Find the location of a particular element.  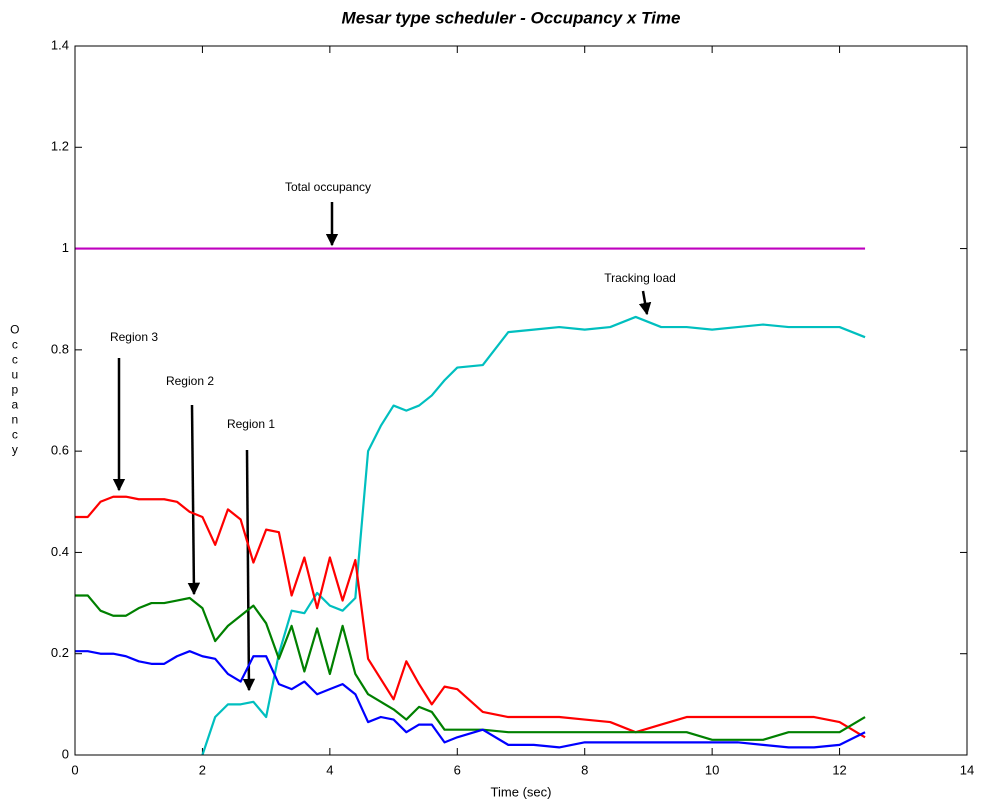

y-tick-label: 0.6 is located at coordinates (60, 450).